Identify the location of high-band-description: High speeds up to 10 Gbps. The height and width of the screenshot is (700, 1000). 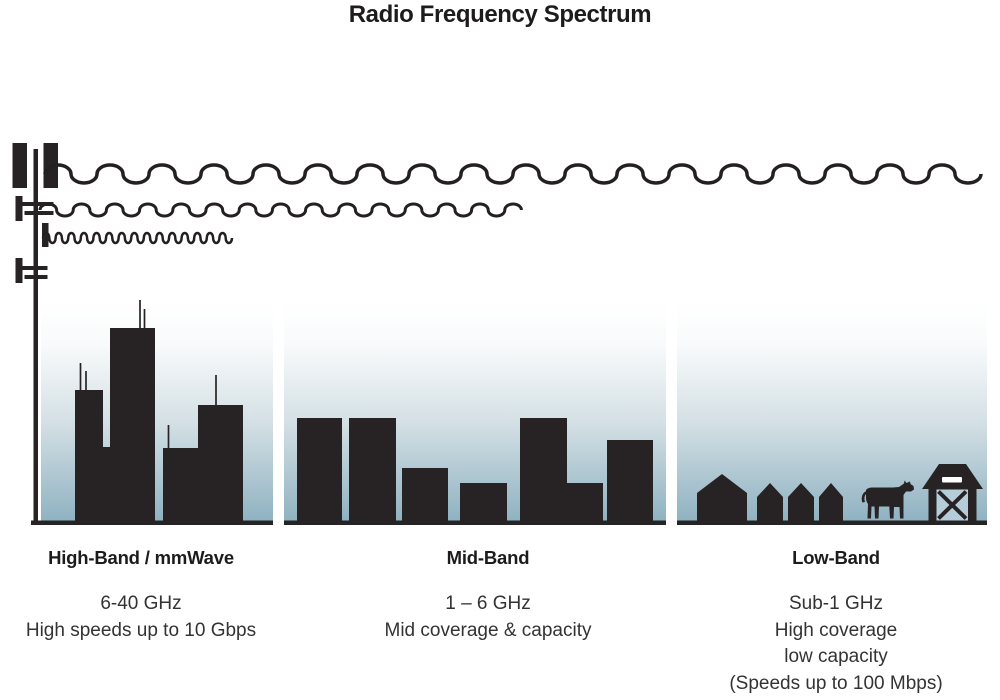
(141, 630).